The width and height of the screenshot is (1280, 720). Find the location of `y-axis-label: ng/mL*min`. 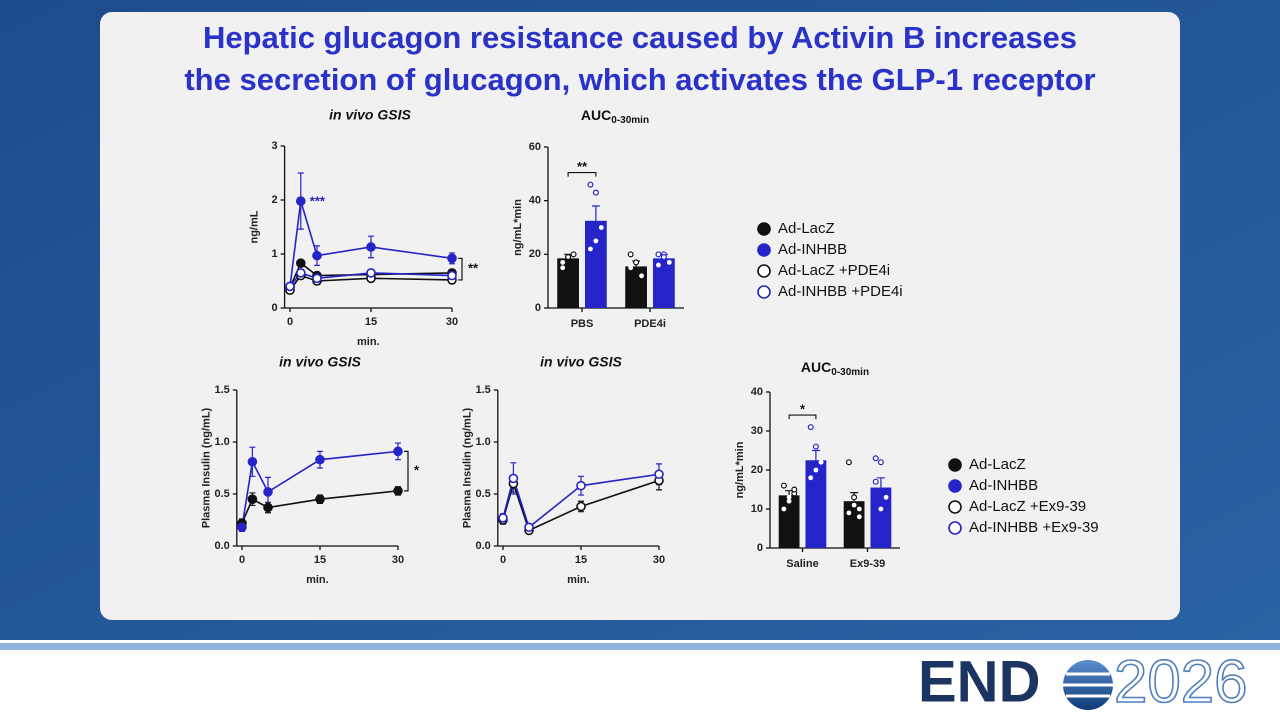

y-axis-label: ng/mL*min is located at coordinates (740, 469).